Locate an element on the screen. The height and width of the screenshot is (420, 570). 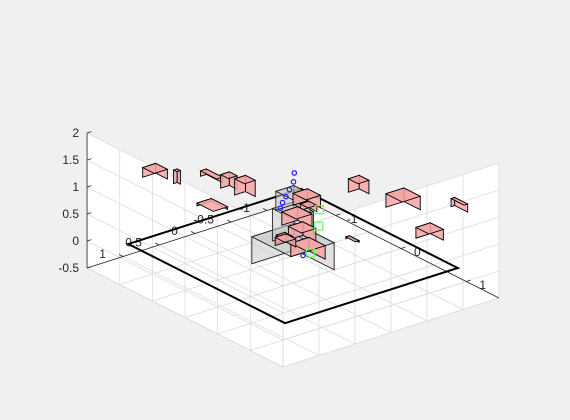
z-tick-label: -0.5 is located at coordinates (68, 268).